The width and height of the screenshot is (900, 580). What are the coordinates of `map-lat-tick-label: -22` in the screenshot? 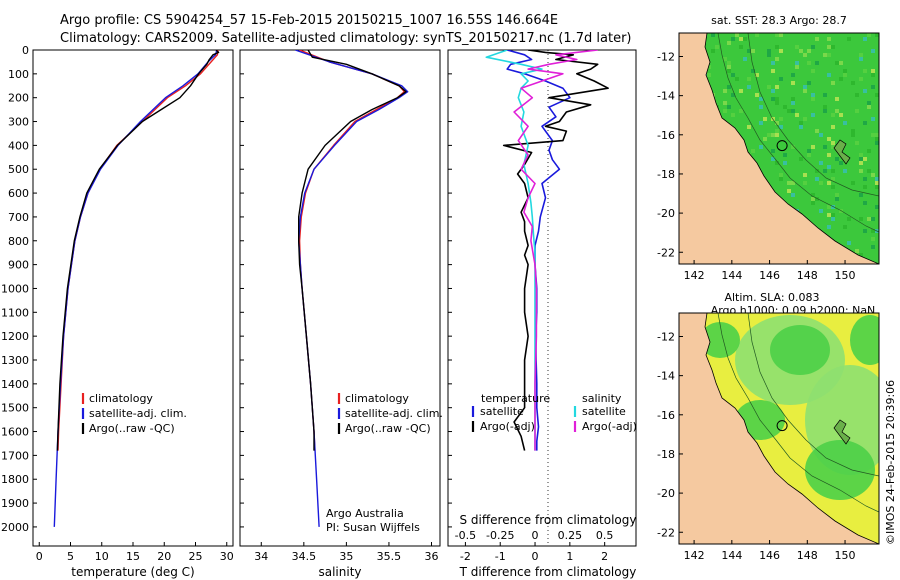 It's located at (666, 532).